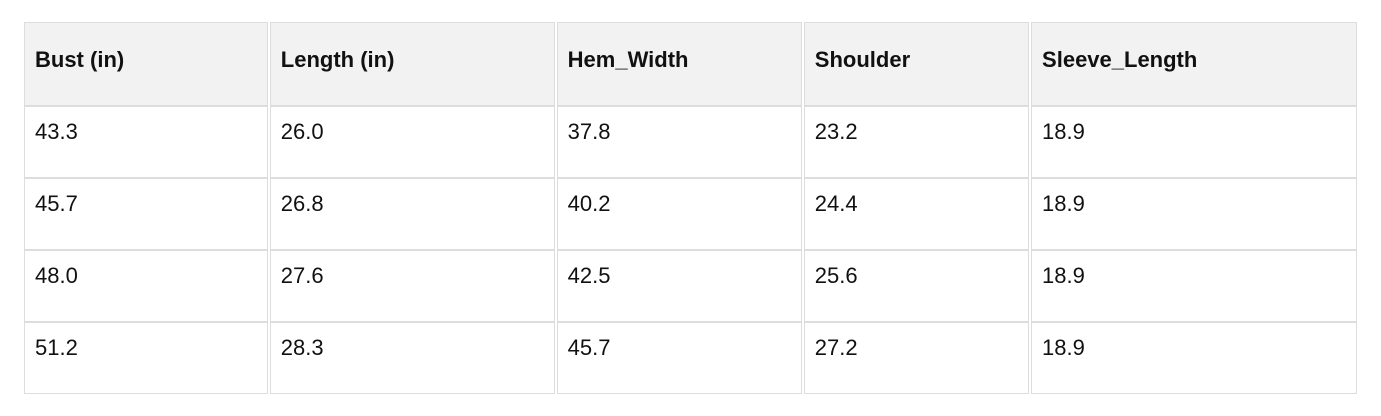  Describe the element at coordinates (146, 358) in the screenshot. I see `table-cell: 51.2` at that location.